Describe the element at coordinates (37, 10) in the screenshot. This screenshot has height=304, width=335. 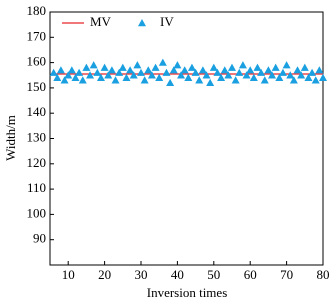
I see `y-tick-label: 180` at that location.